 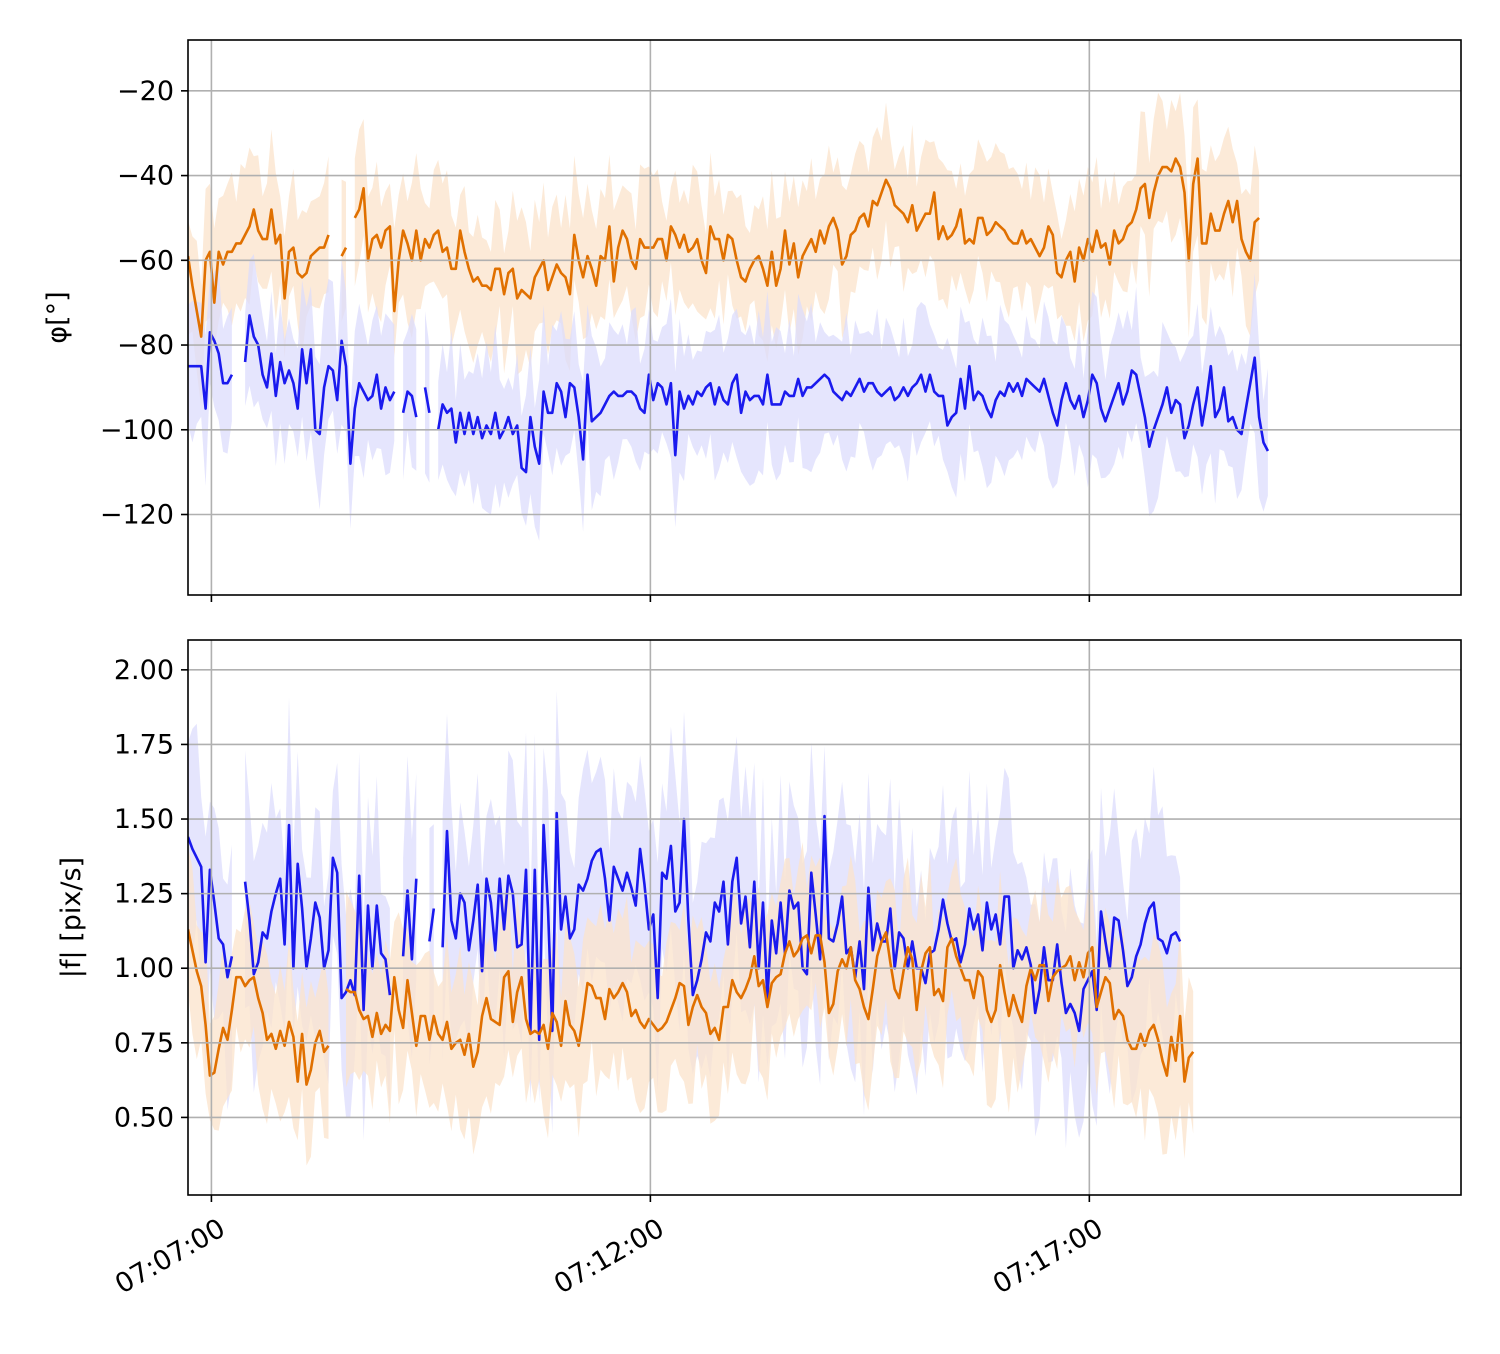 What do you see at coordinates (137, 515) in the screenshot?
I see `y-tick-label: −120` at bounding box center [137, 515].